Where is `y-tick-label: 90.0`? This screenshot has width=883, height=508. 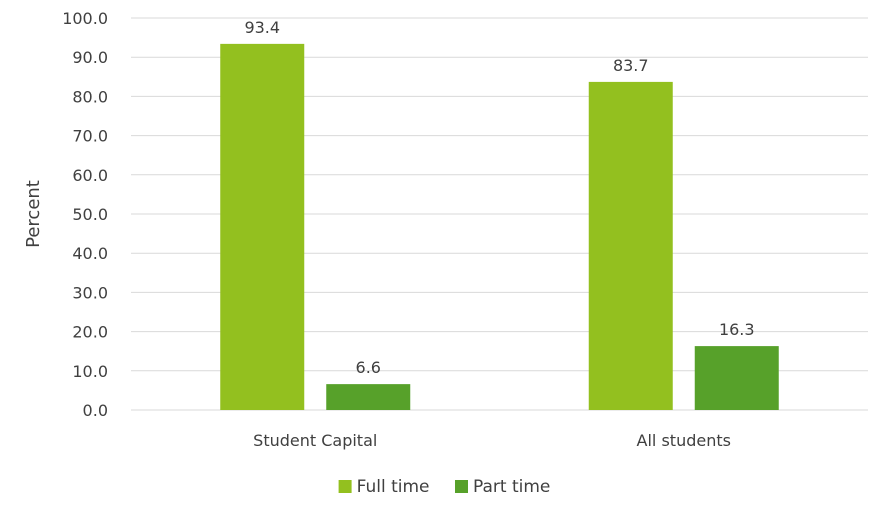
y-tick-label: 90.0 is located at coordinates (90, 57).